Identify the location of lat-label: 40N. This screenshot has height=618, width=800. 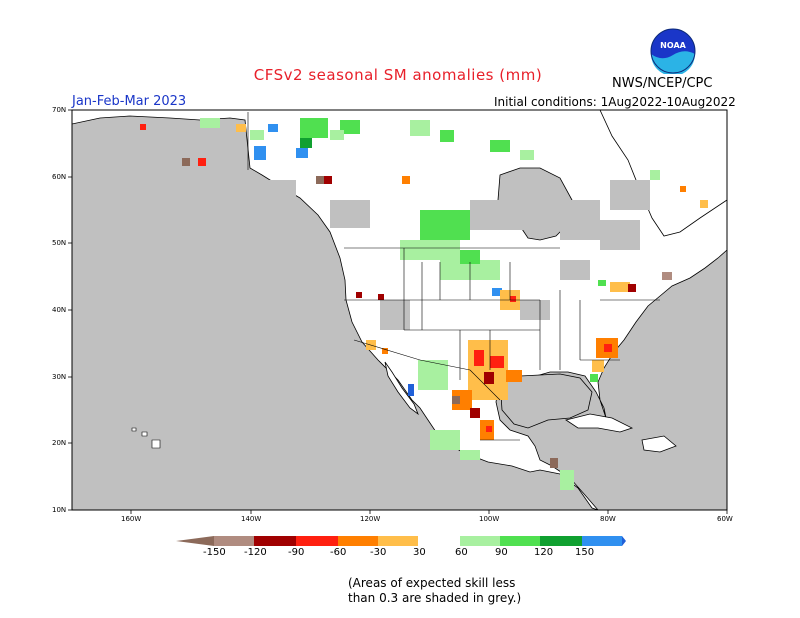
(59, 310).